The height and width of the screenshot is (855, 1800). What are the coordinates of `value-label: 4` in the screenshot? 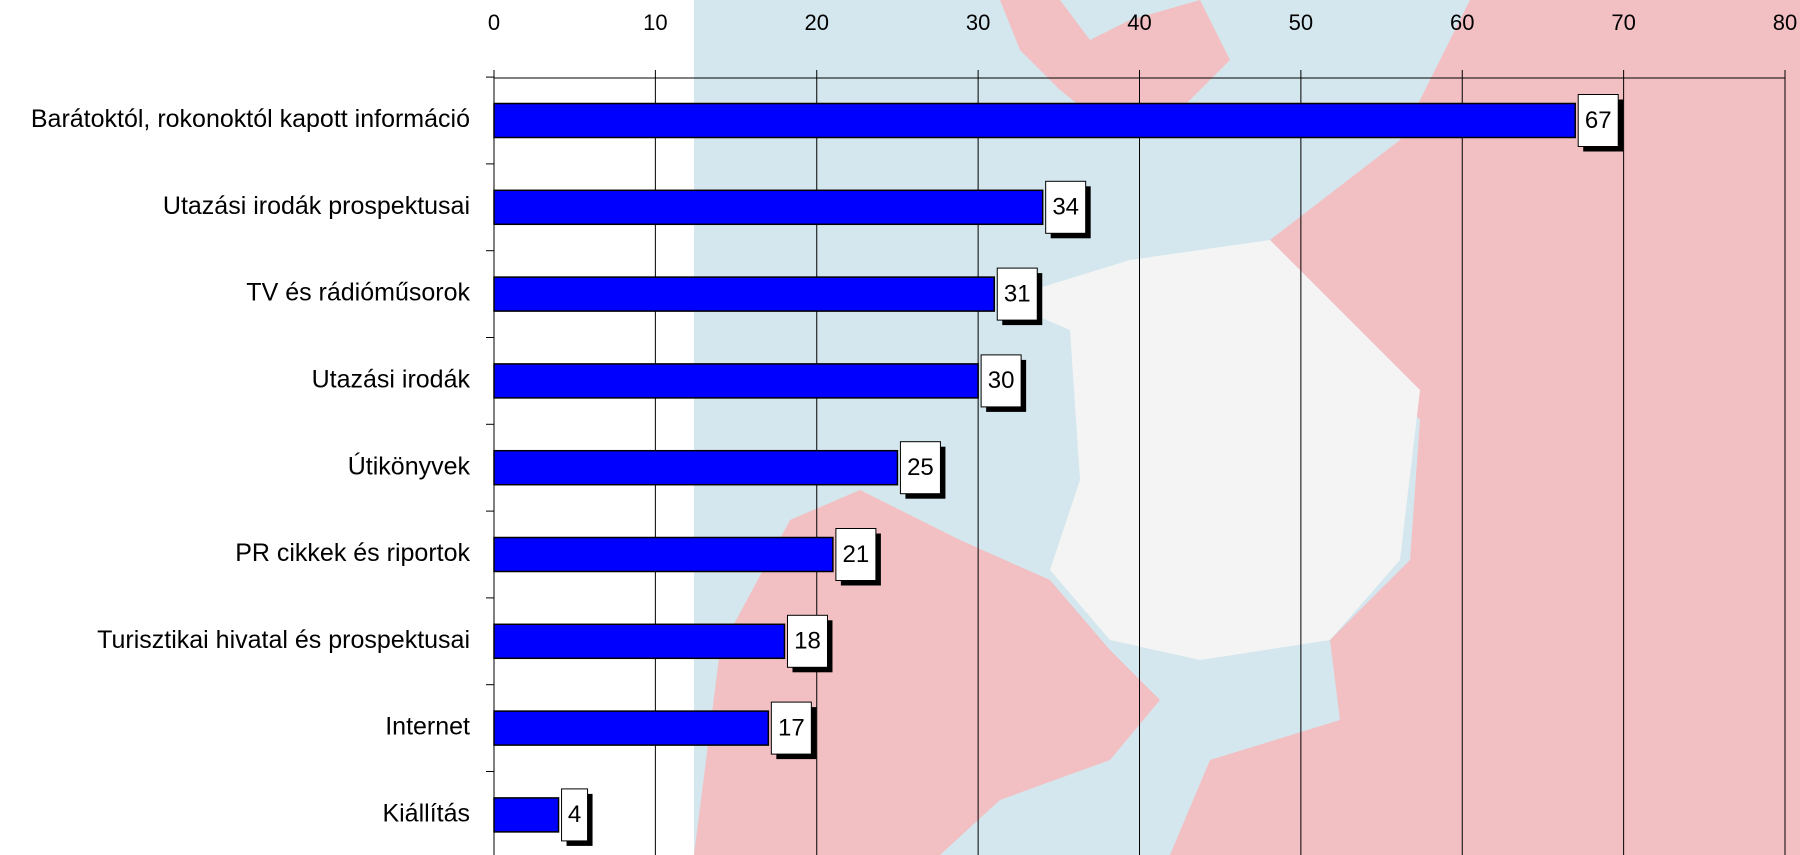 It's located at (574, 814).